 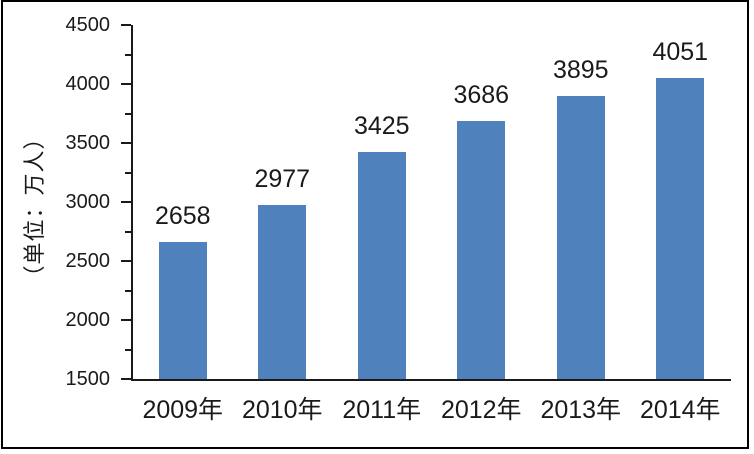 I want to click on x-tick-label: 2009年, so click(x=183, y=410).